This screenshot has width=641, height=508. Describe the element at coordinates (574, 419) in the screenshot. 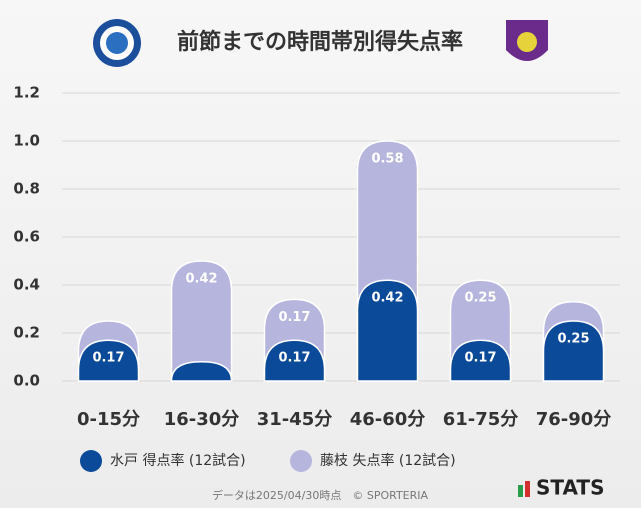

I see `x-tick-label: 76-90分` at that location.